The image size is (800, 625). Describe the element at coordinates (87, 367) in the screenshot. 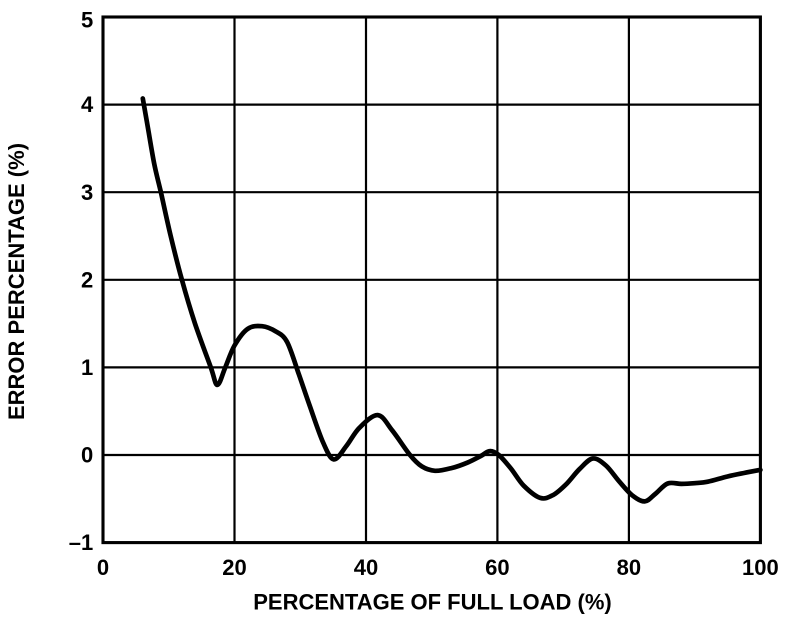

I see `svg-text: 1` at that location.